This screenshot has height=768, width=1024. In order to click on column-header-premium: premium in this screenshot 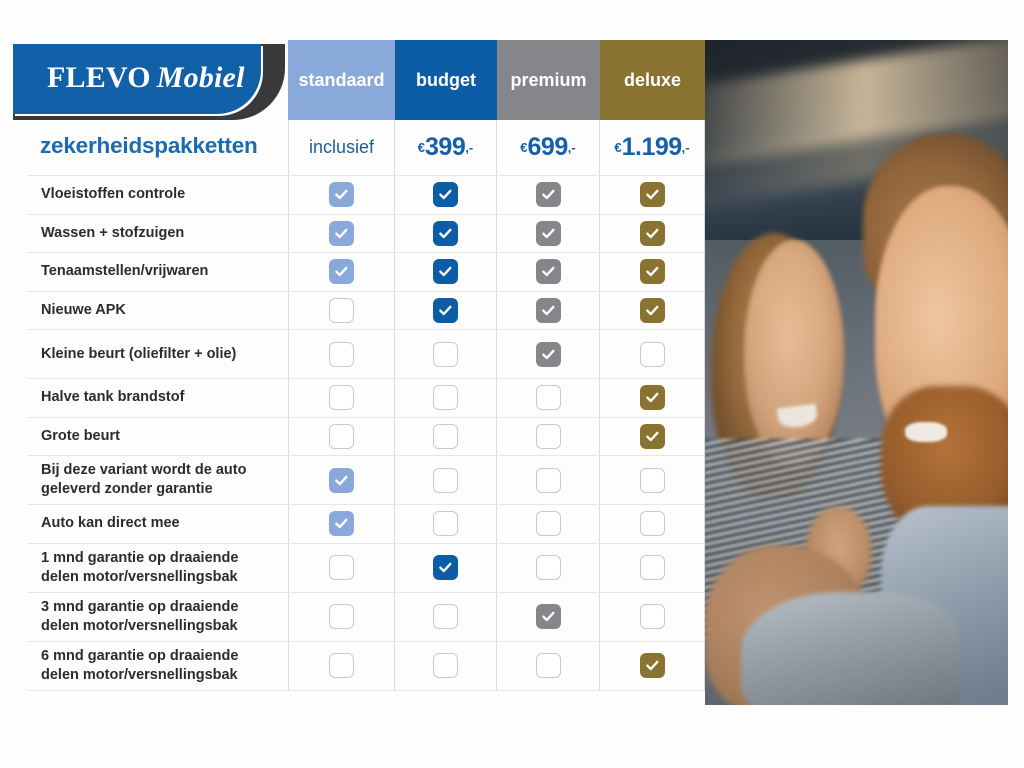, I will do `click(548, 80)`.